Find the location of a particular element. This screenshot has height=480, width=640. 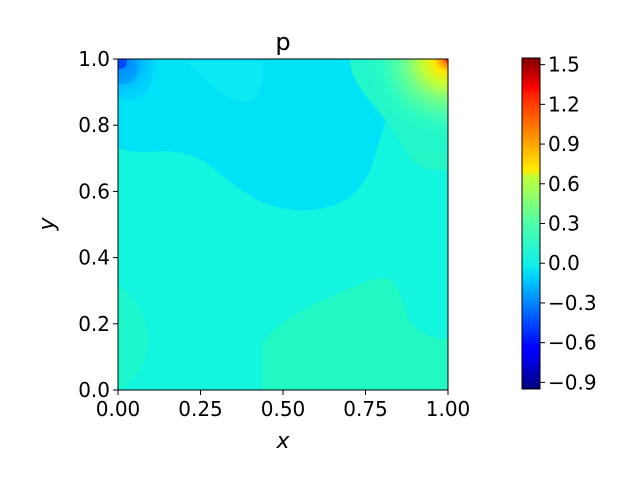

x-tick-label: 0.25 is located at coordinates (200, 409).